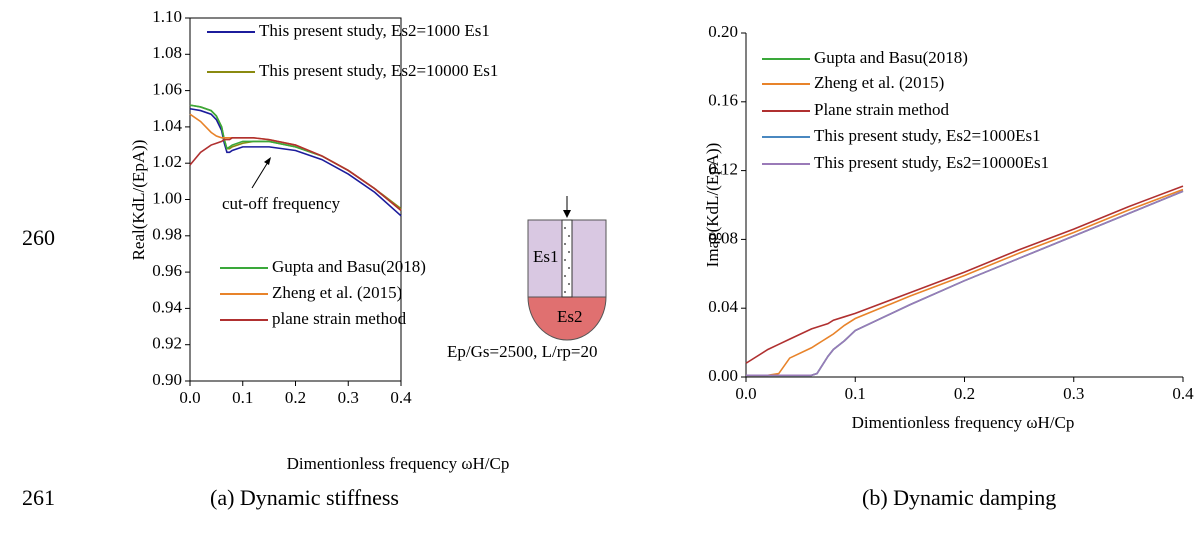 The width and height of the screenshot is (1196, 539). Describe the element at coordinates (522, 351) in the screenshot. I see `annotation: Ep/Gs=2500, L/rp=20` at that location.